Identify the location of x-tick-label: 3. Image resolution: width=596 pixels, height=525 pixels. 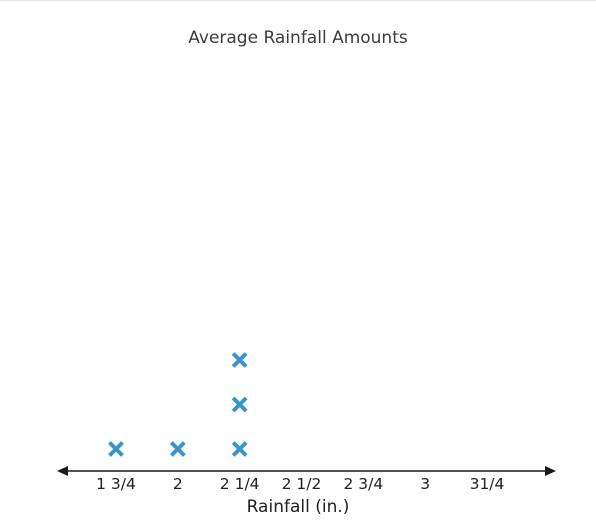
(425, 484).